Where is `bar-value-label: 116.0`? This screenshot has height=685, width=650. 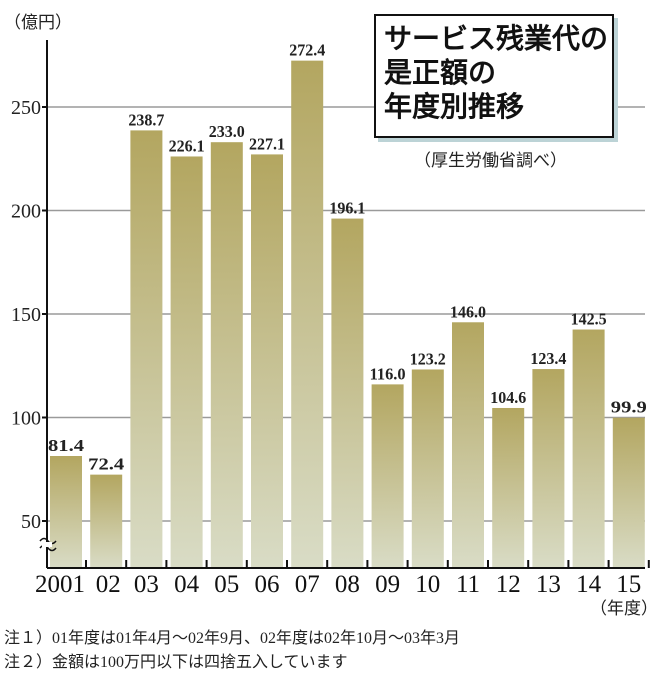
bar-value-label: 116.0 is located at coordinates (388, 373).